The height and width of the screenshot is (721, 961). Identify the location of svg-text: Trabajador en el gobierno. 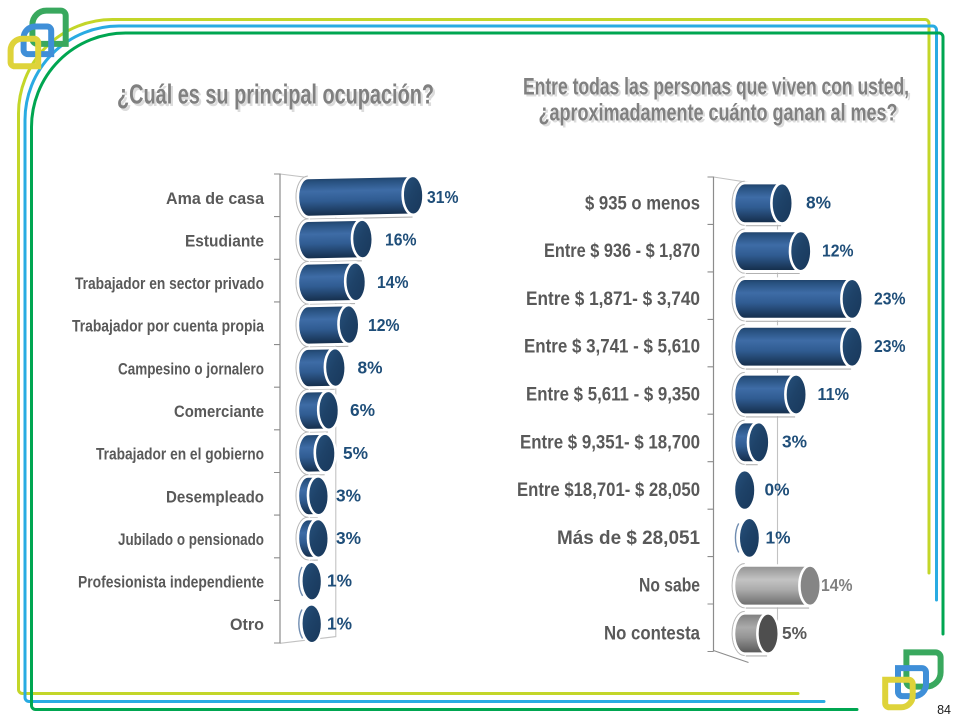
(180, 454).